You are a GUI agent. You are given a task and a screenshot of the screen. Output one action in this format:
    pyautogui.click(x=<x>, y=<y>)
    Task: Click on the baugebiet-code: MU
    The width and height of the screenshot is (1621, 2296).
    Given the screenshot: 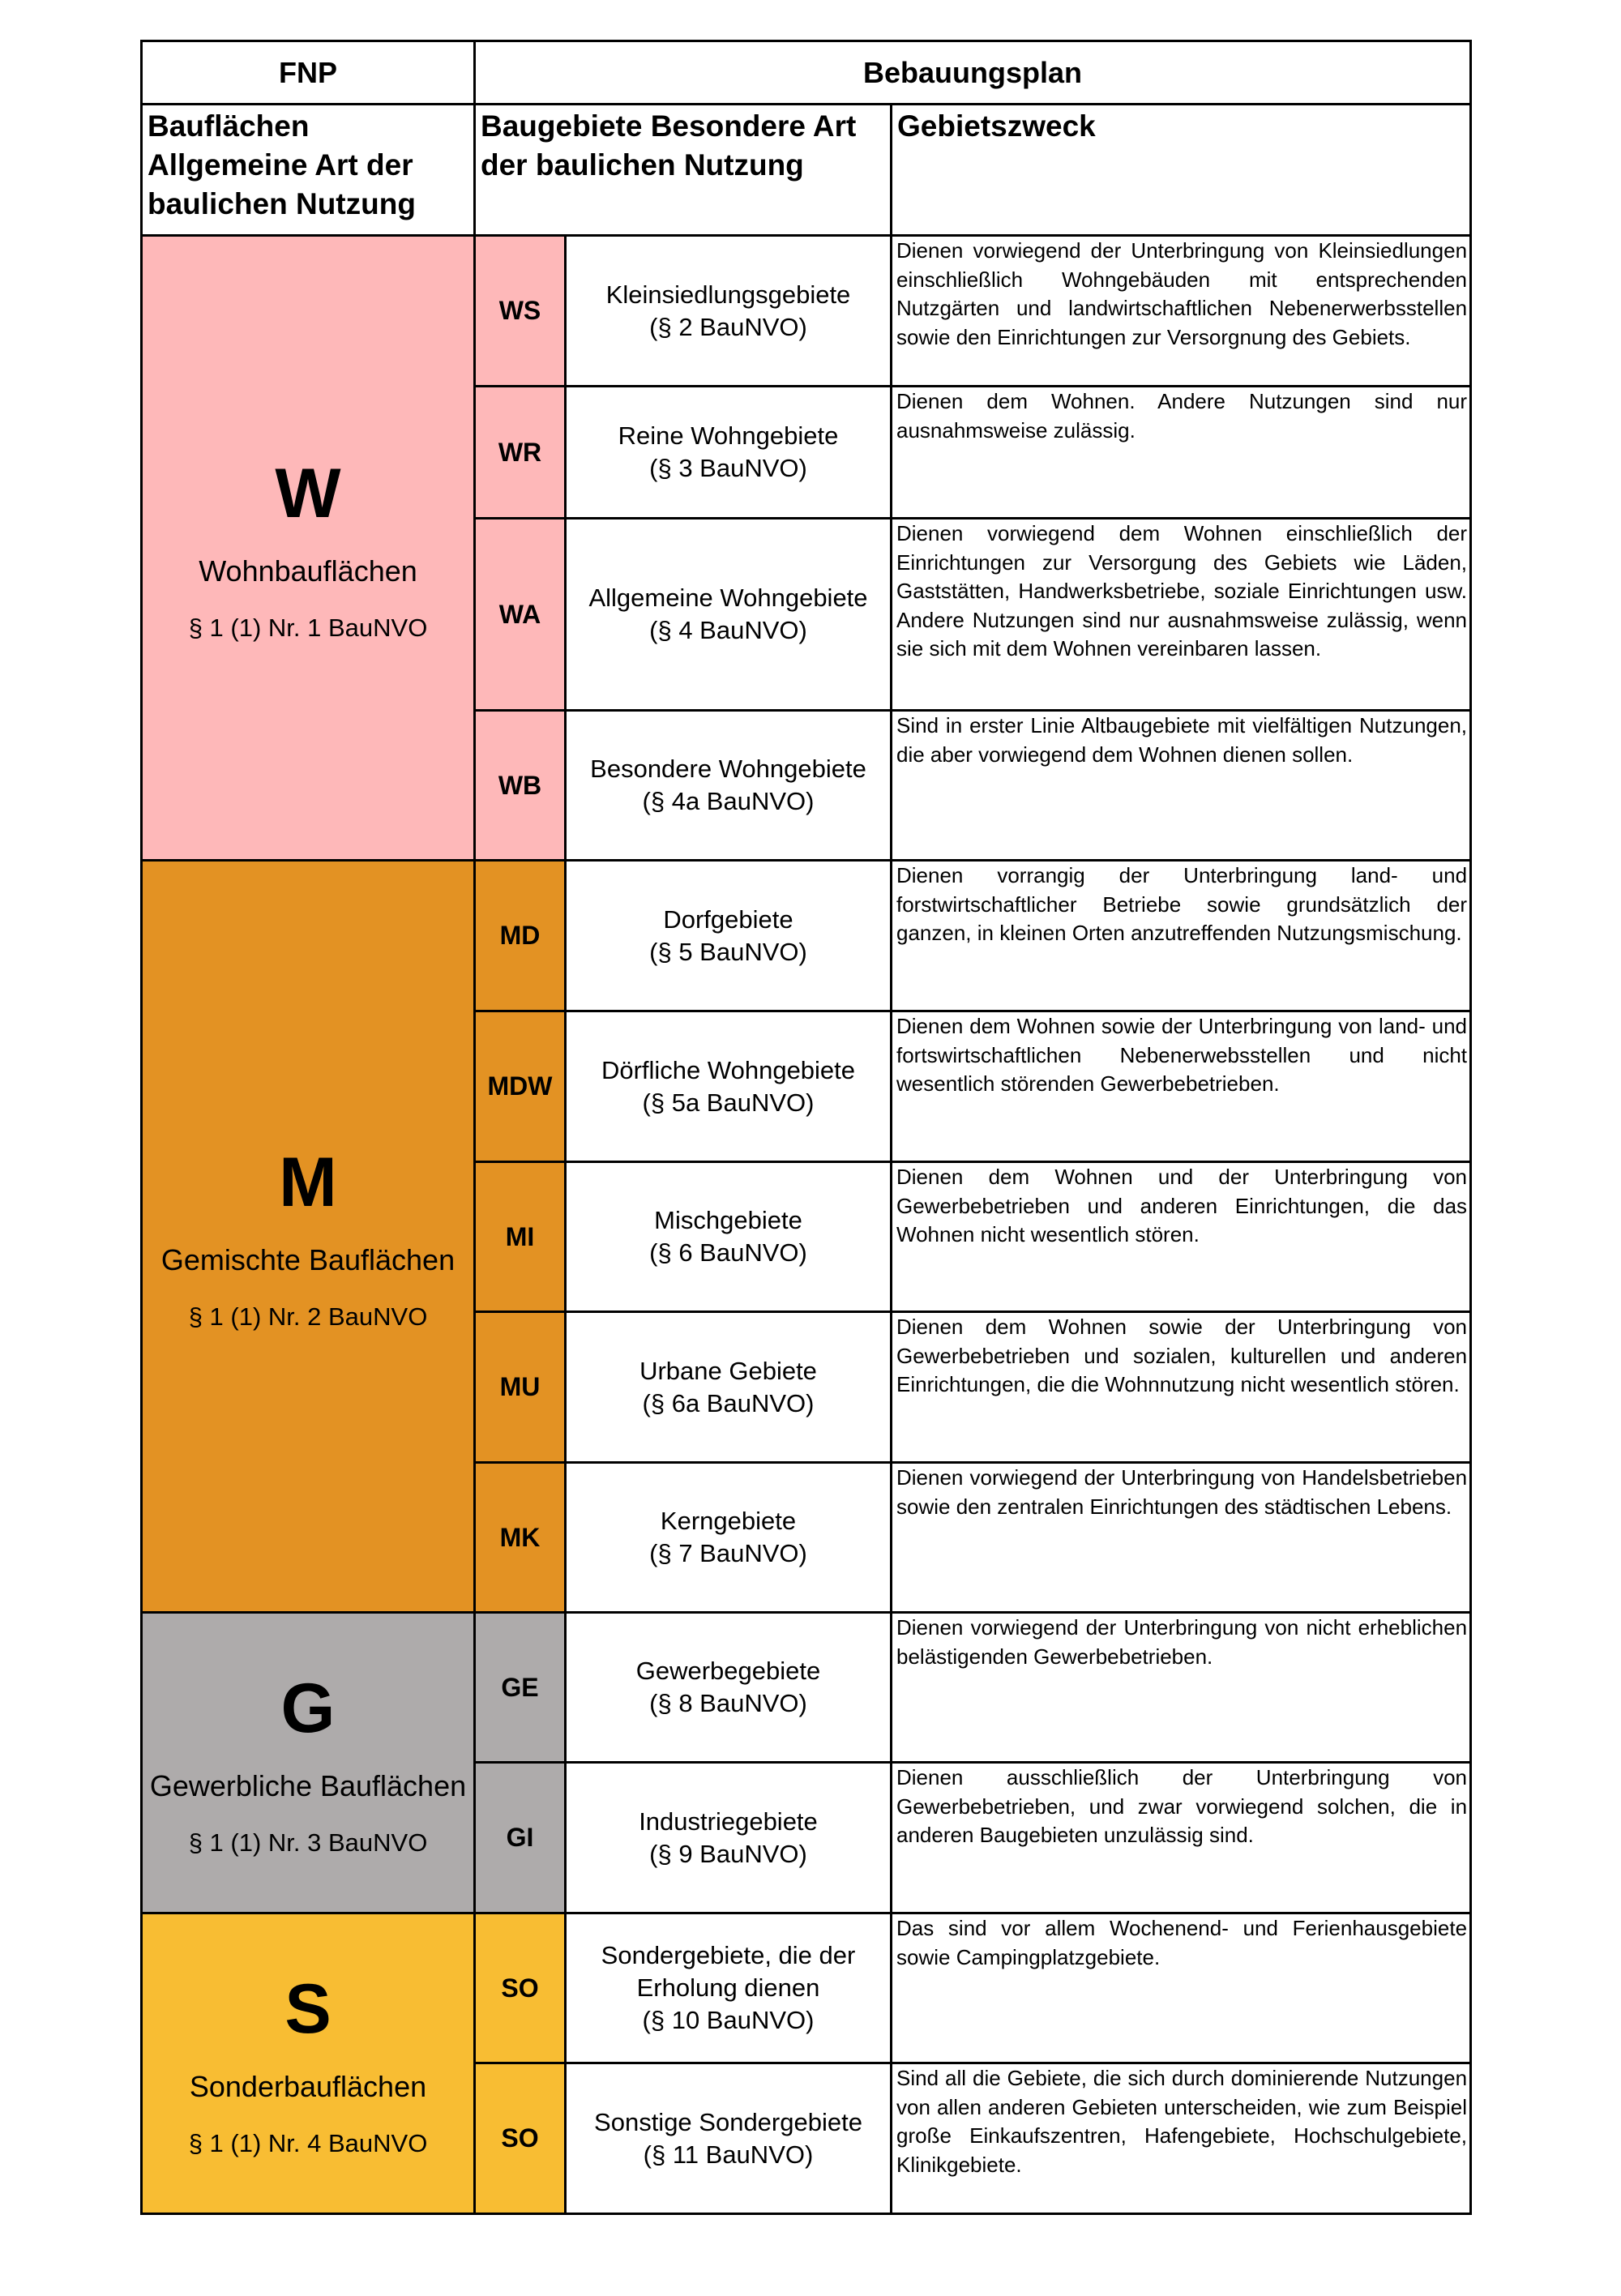 What is the action you would take?
    pyautogui.click(x=520, y=1387)
    